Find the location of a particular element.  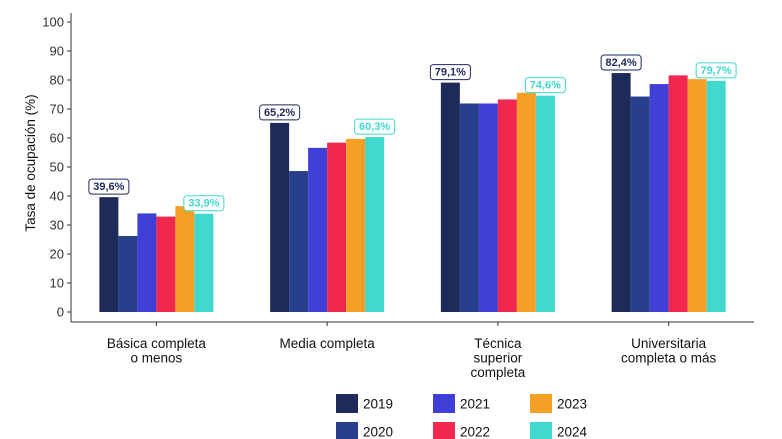

legend-item-2019: 2019 is located at coordinates (364, 403).